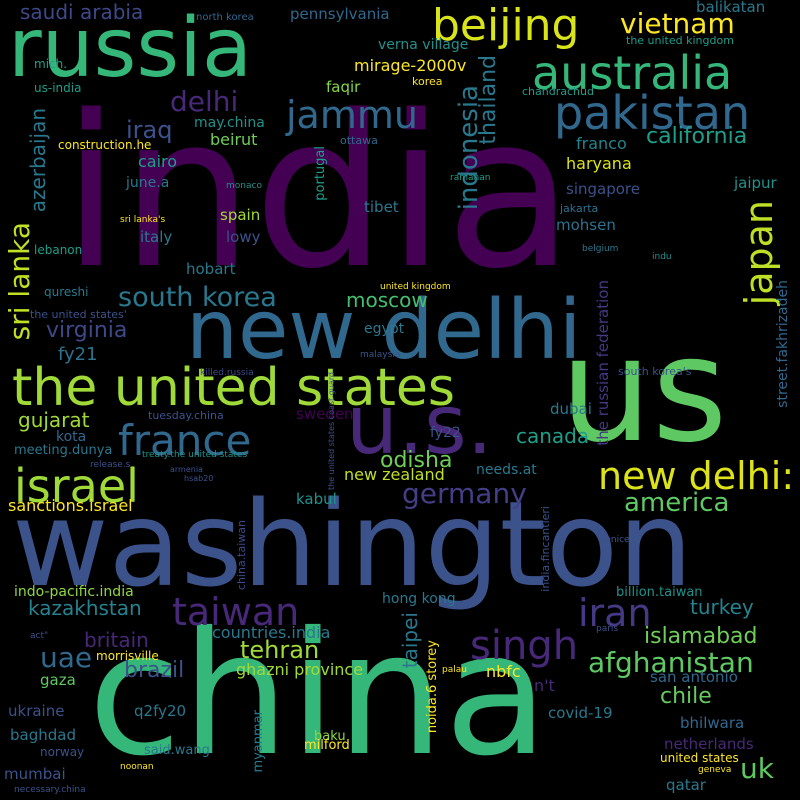 The width and height of the screenshot is (800, 800). What do you see at coordinates (686, 785) in the screenshot?
I see `word-qatar: qatar` at bounding box center [686, 785].